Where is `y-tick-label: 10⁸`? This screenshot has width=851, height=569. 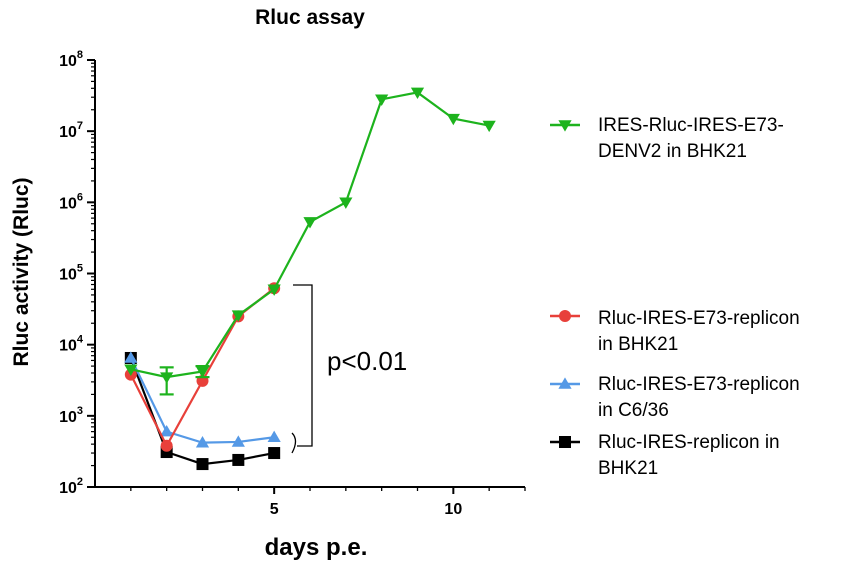
y-tick-label: 10⁸ is located at coordinates (71, 59).